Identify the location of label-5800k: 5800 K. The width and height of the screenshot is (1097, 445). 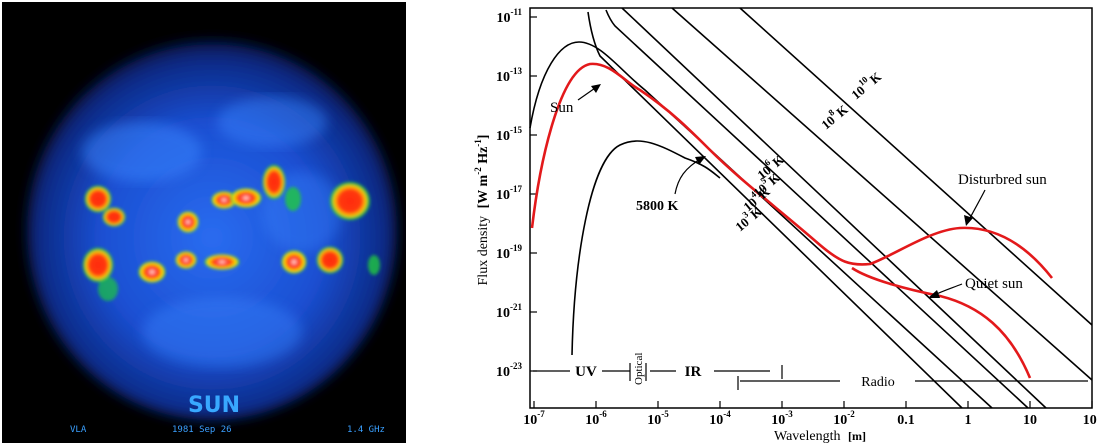
(657, 206).